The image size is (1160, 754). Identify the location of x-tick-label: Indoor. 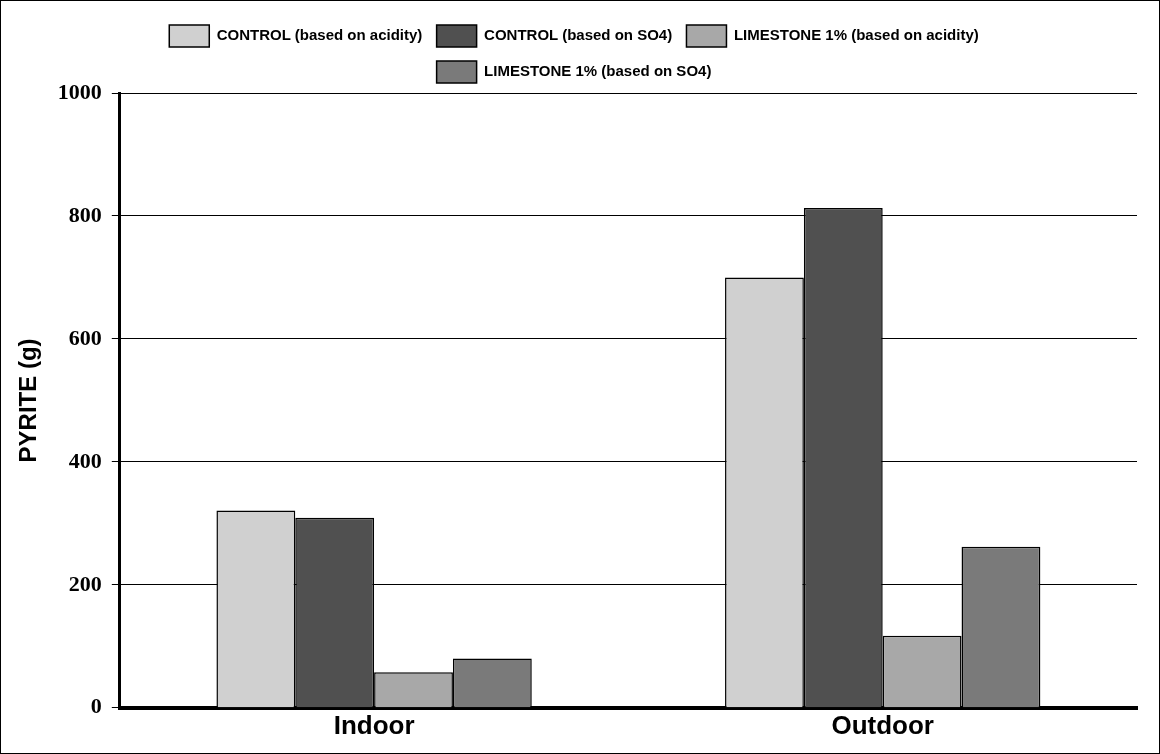
(374, 724).